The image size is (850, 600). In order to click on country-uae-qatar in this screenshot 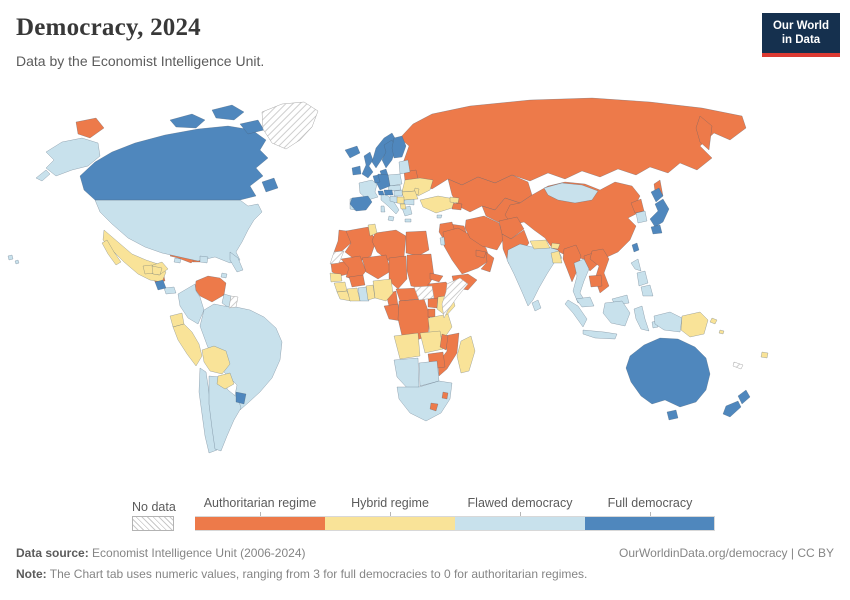, I will do `click(481, 254)`.